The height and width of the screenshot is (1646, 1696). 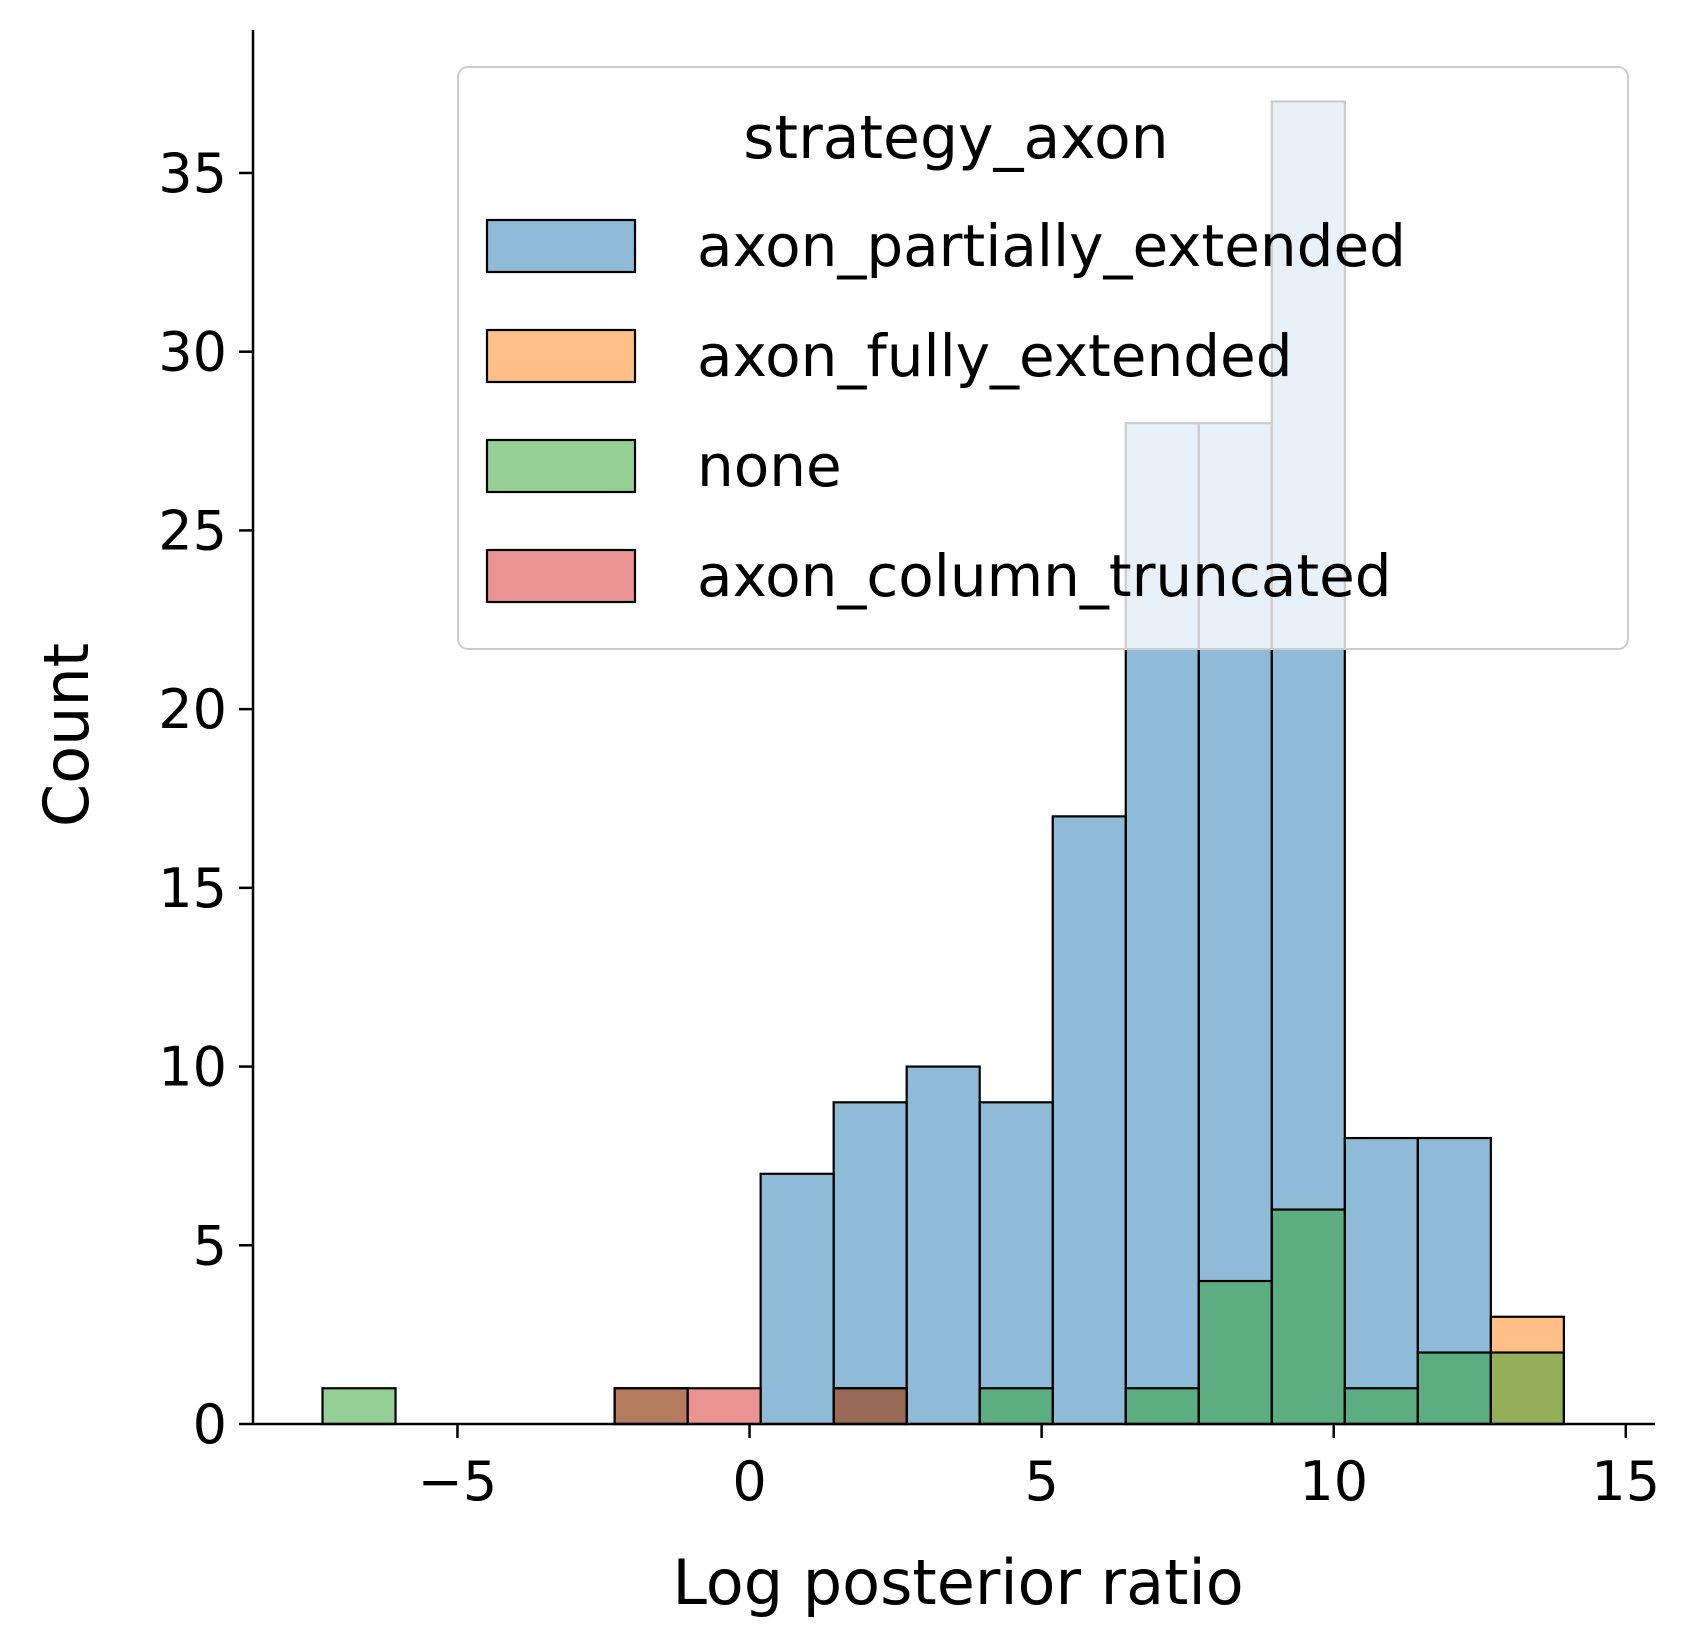 What do you see at coordinates (192, 709) in the screenshot?
I see `y-tick-label: 20` at bounding box center [192, 709].